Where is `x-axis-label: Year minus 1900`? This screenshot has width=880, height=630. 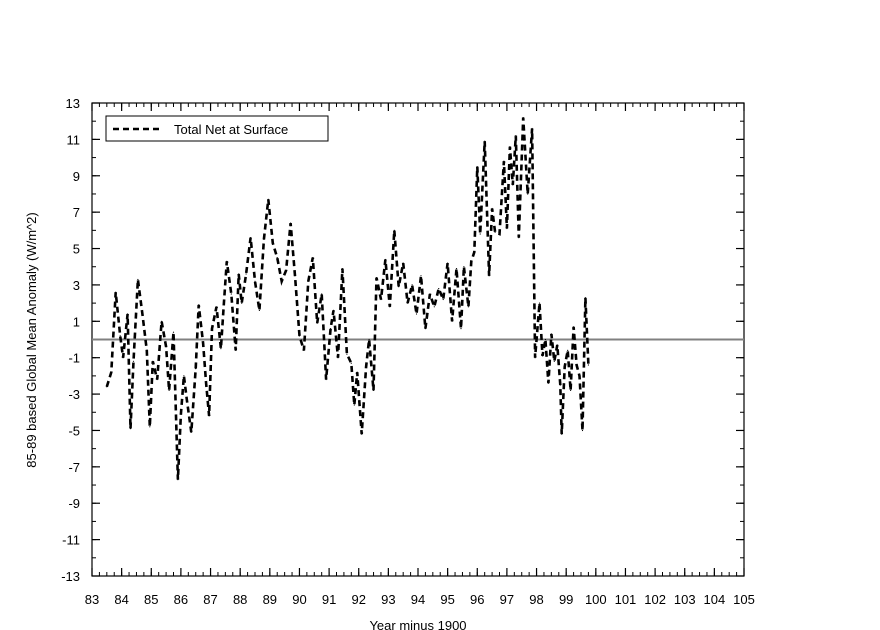
x-axis-label: Year minus 1900 is located at coordinates (417, 624).